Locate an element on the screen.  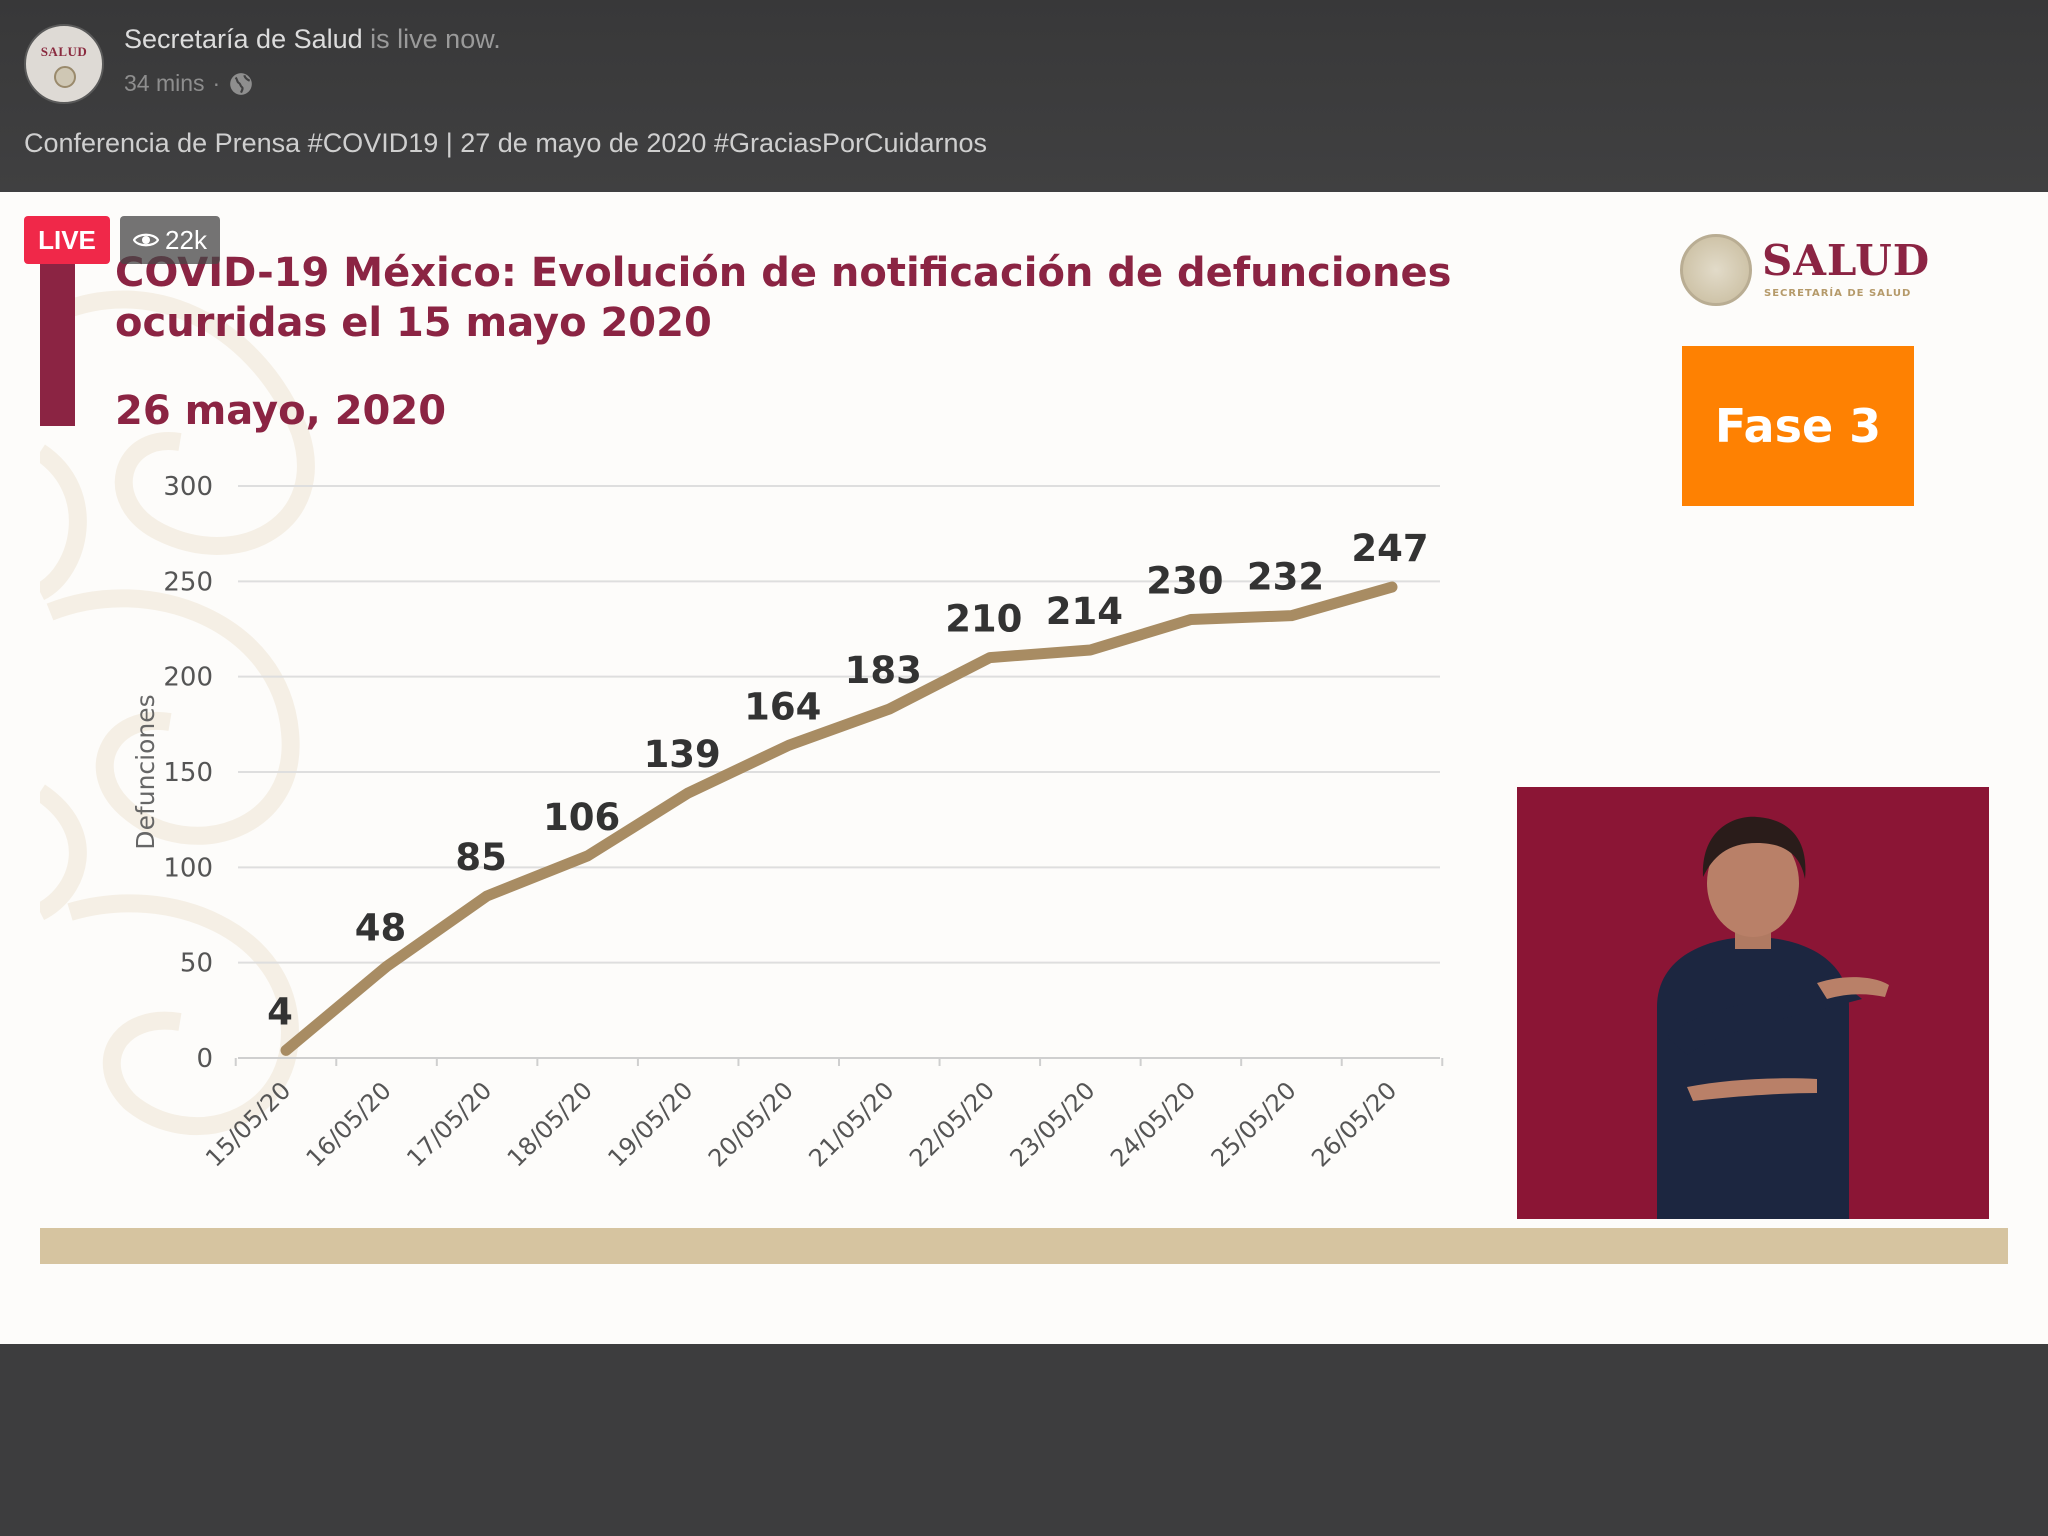
y-axis-label: Defunciones is located at coordinates (145, 771).